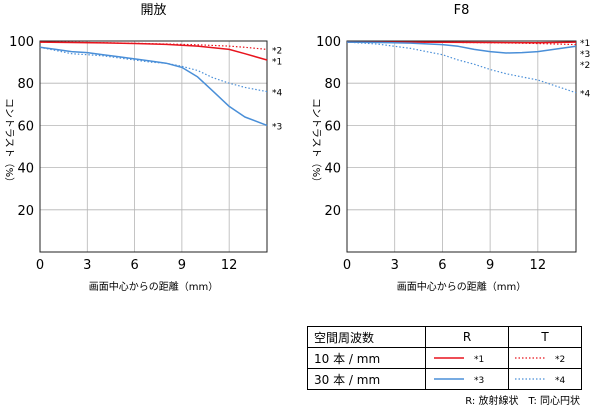 Image resolution: width=592 pixels, height=407 pixels. What do you see at coordinates (540, 381) in the screenshot?
I see `legend-line-4: *4` at bounding box center [540, 381].